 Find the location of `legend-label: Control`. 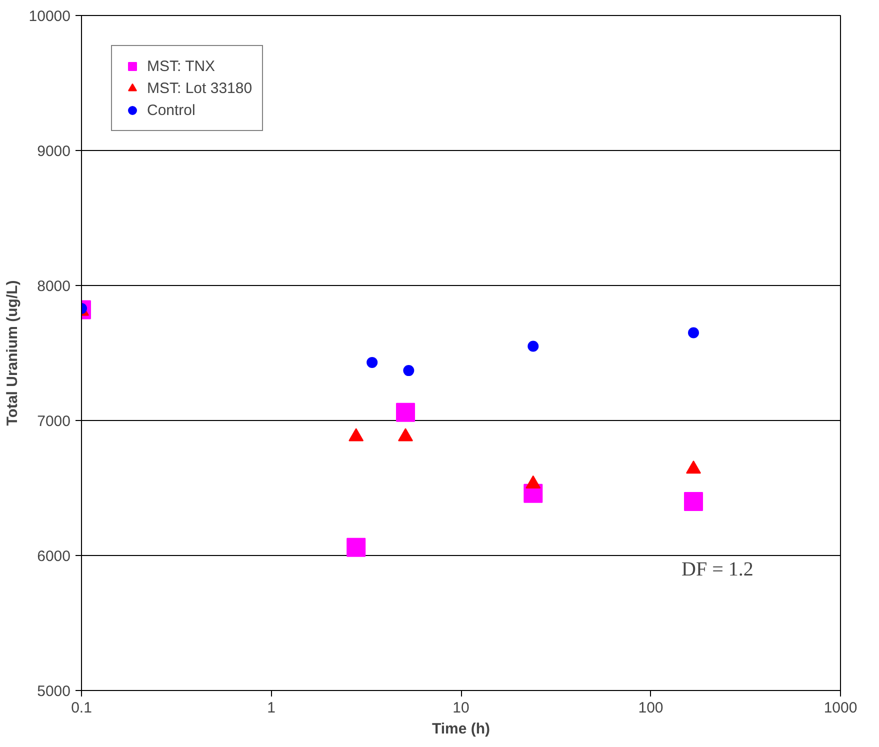

legend-label: Control is located at coordinates (171, 110).